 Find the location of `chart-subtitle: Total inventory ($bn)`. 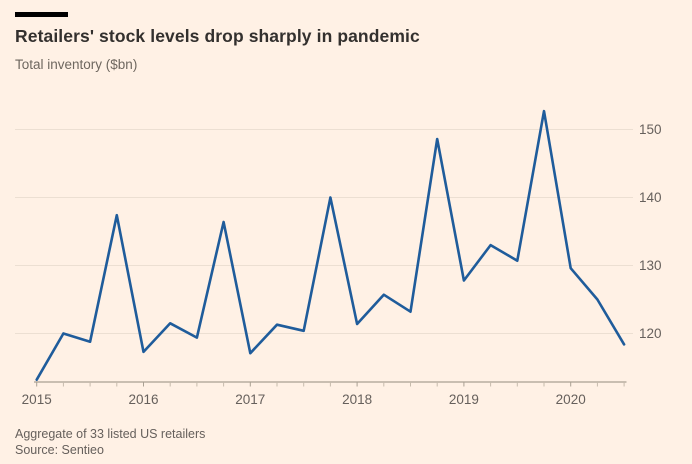

chart-subtitle: Total inventory ($bn) is located at coordinates (76, 64).